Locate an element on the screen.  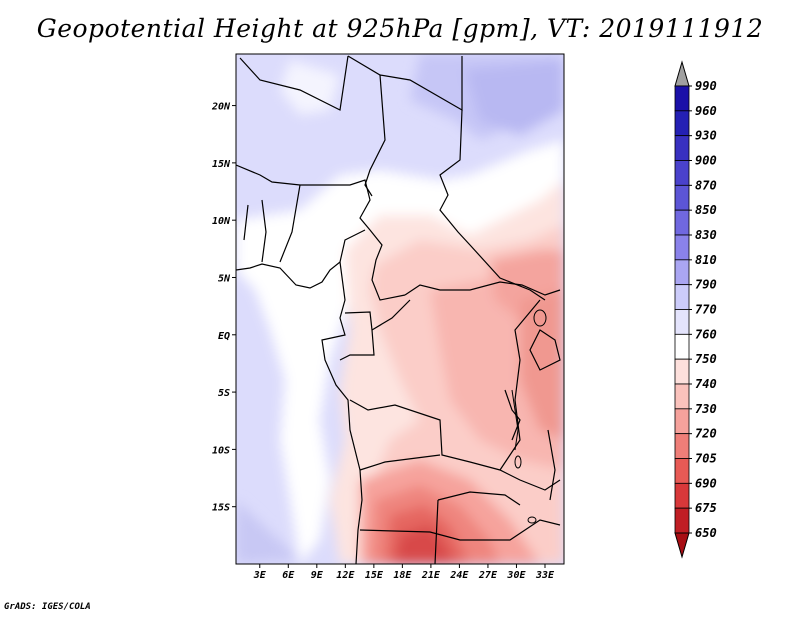
colorbar-label: 740 is located at coordinates (706, 384).